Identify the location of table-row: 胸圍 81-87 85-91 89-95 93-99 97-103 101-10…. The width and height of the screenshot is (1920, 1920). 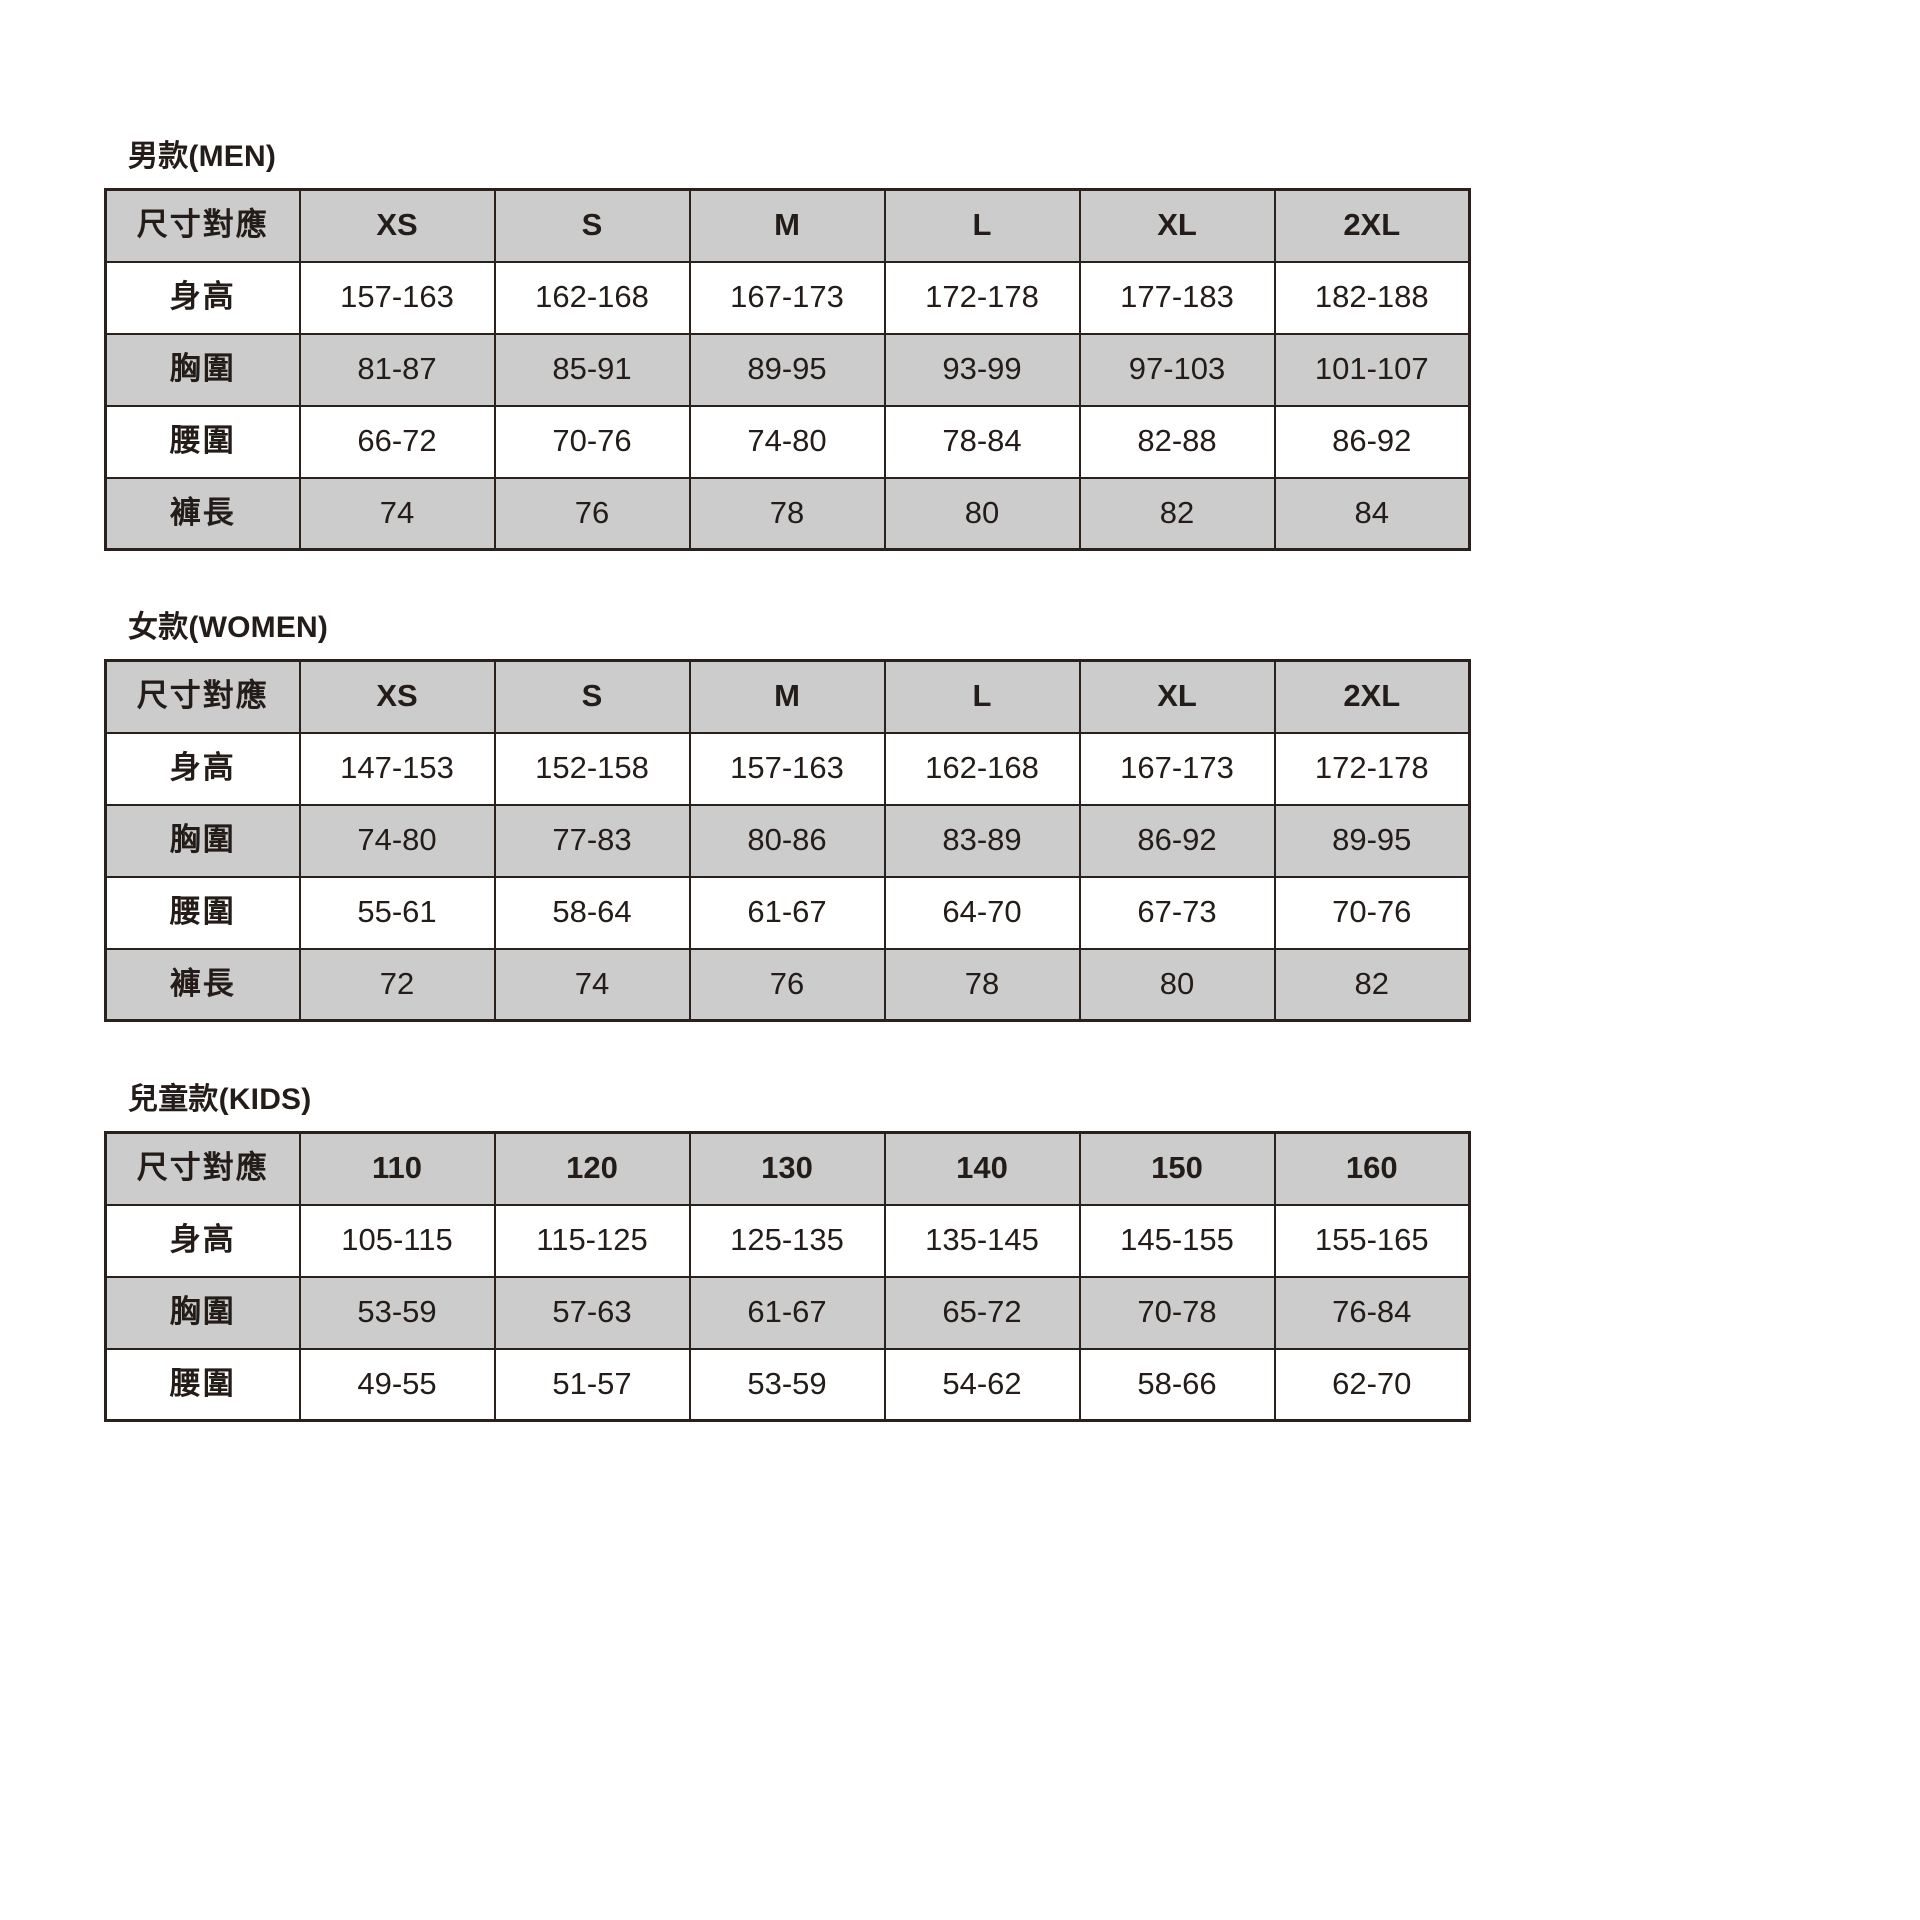
(787, 369).